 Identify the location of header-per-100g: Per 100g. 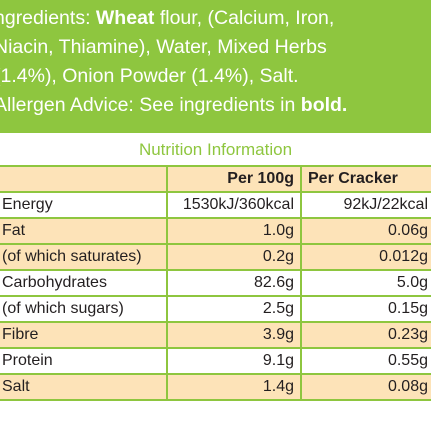
(234, 179).